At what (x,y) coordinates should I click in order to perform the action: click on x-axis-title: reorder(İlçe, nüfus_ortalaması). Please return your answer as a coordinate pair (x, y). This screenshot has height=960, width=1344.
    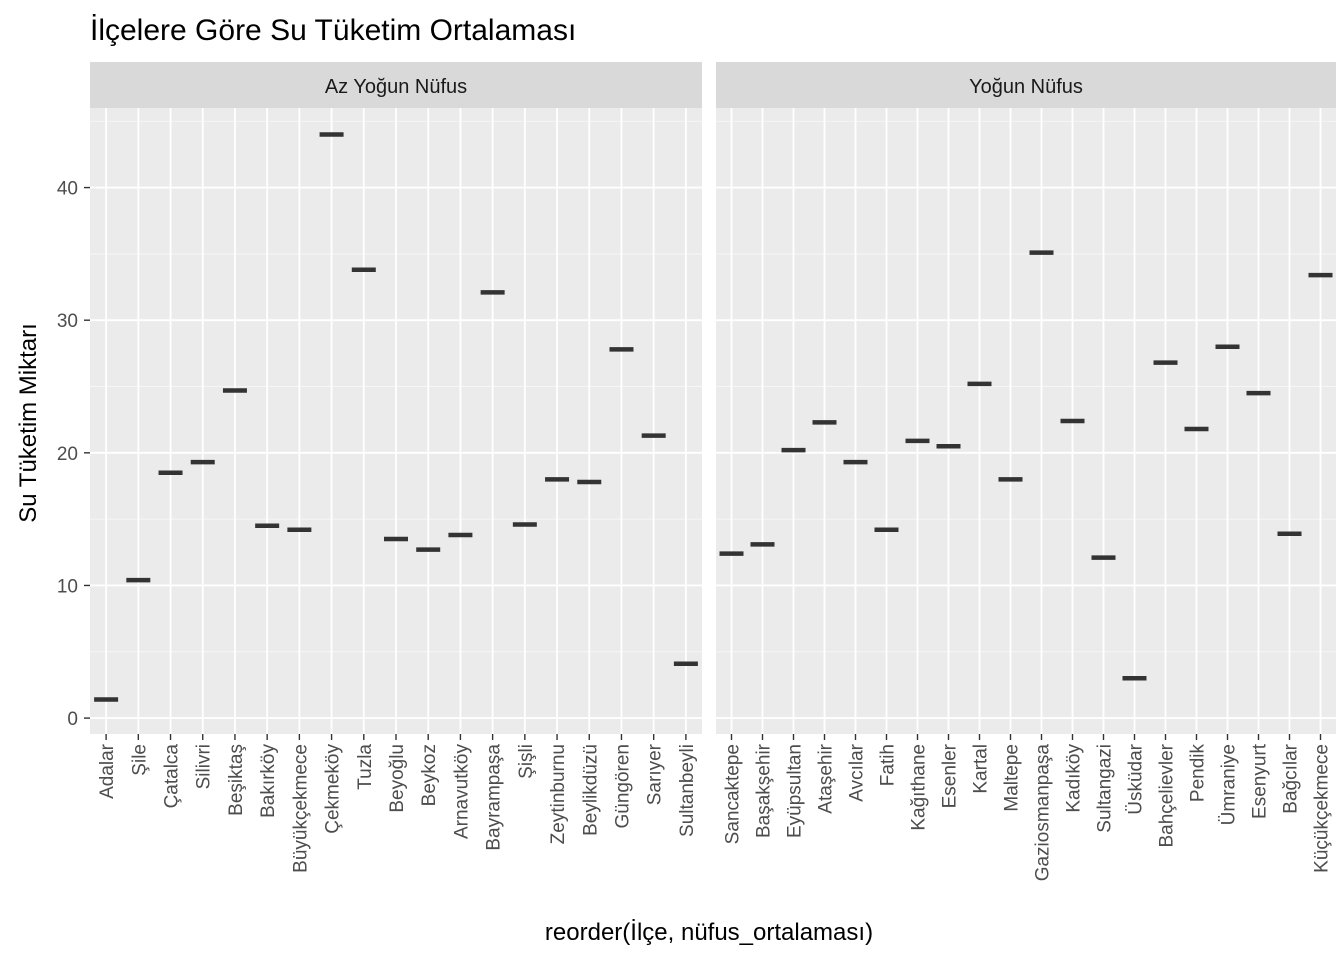
    Looking at the image, I should click on (709, 932).